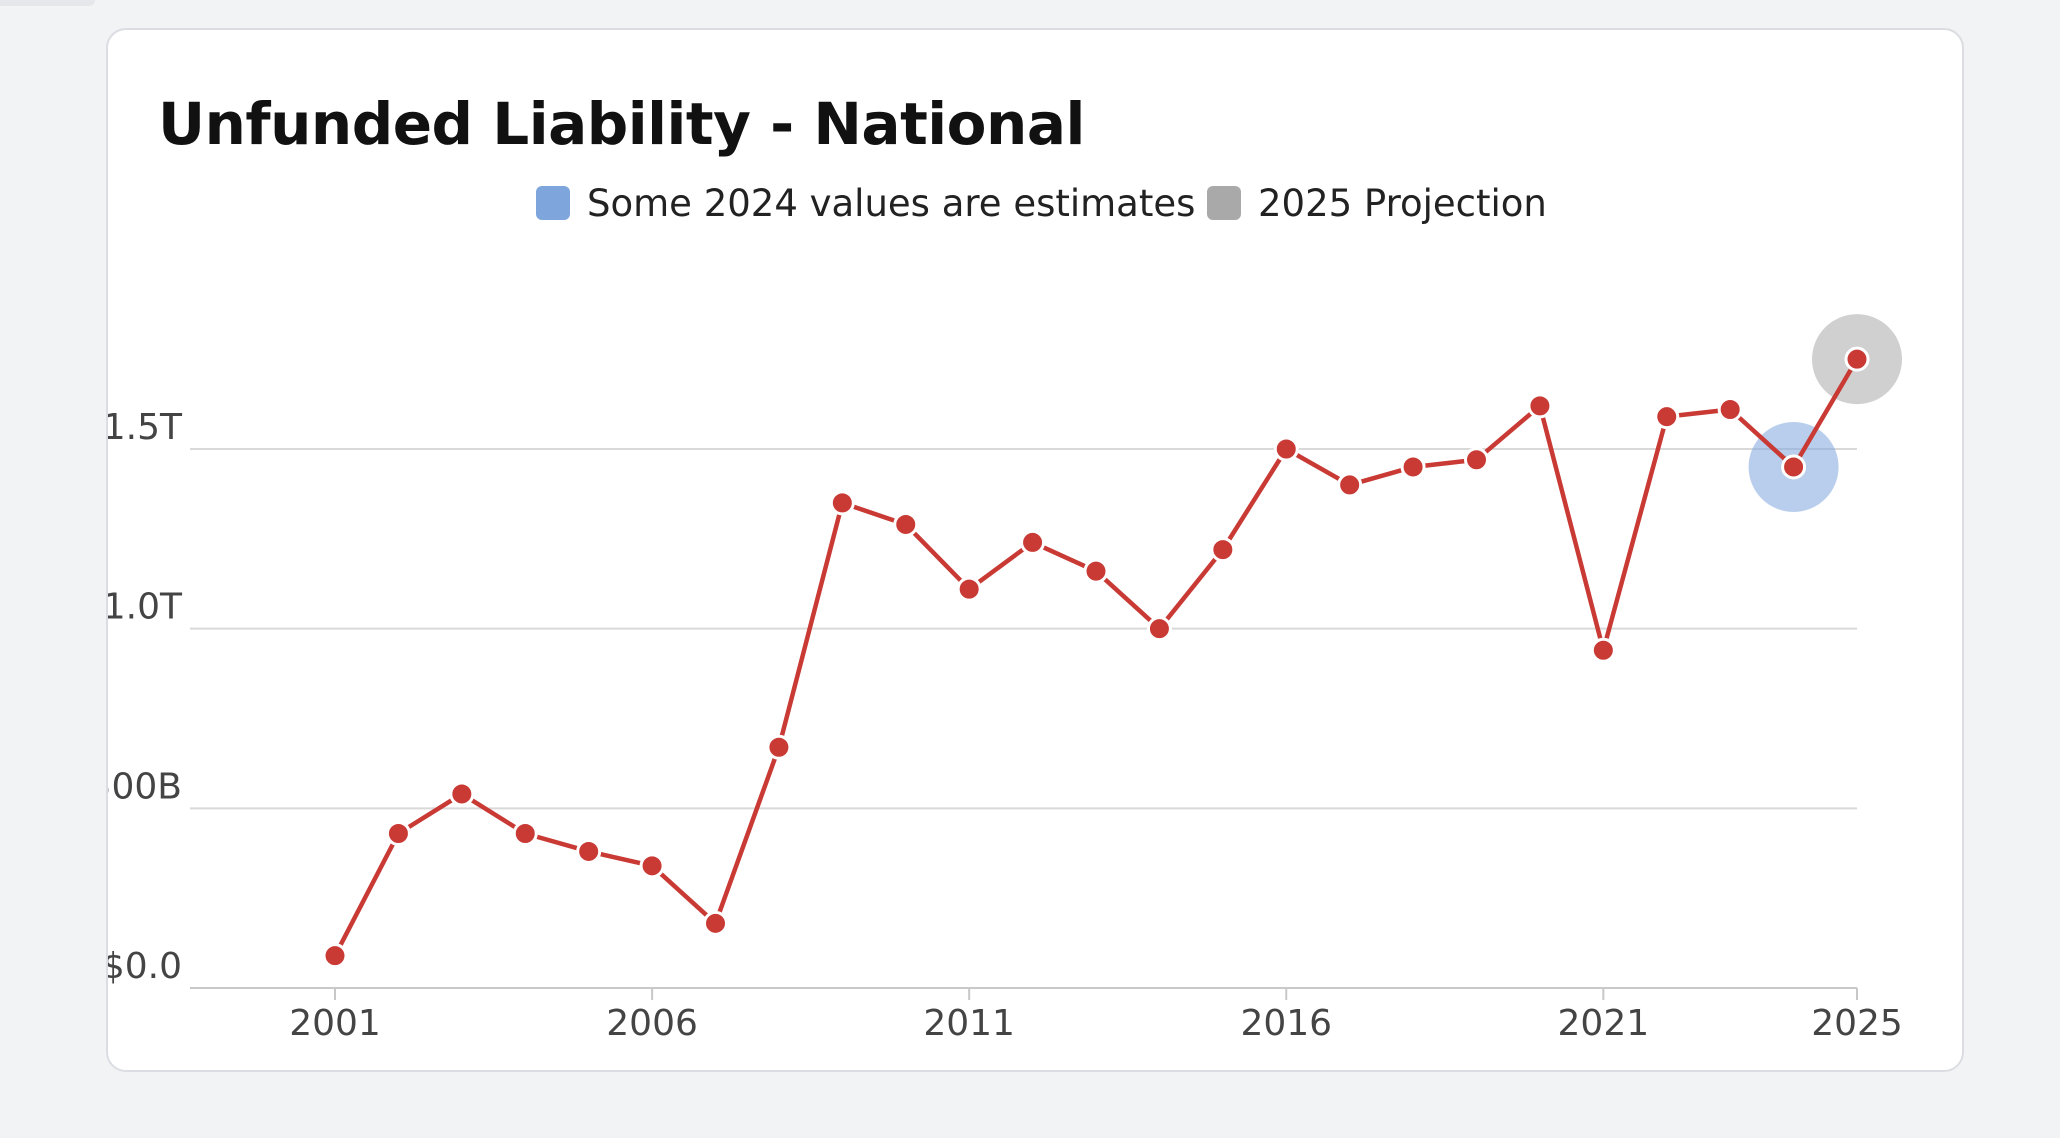 Image resolution: width=2060 pixels, height=1138 pixels. What do you see at coordinates (145, 786) in the screenshot?
I see `y-tick-label: $500B` at bounding box center [145, 786].